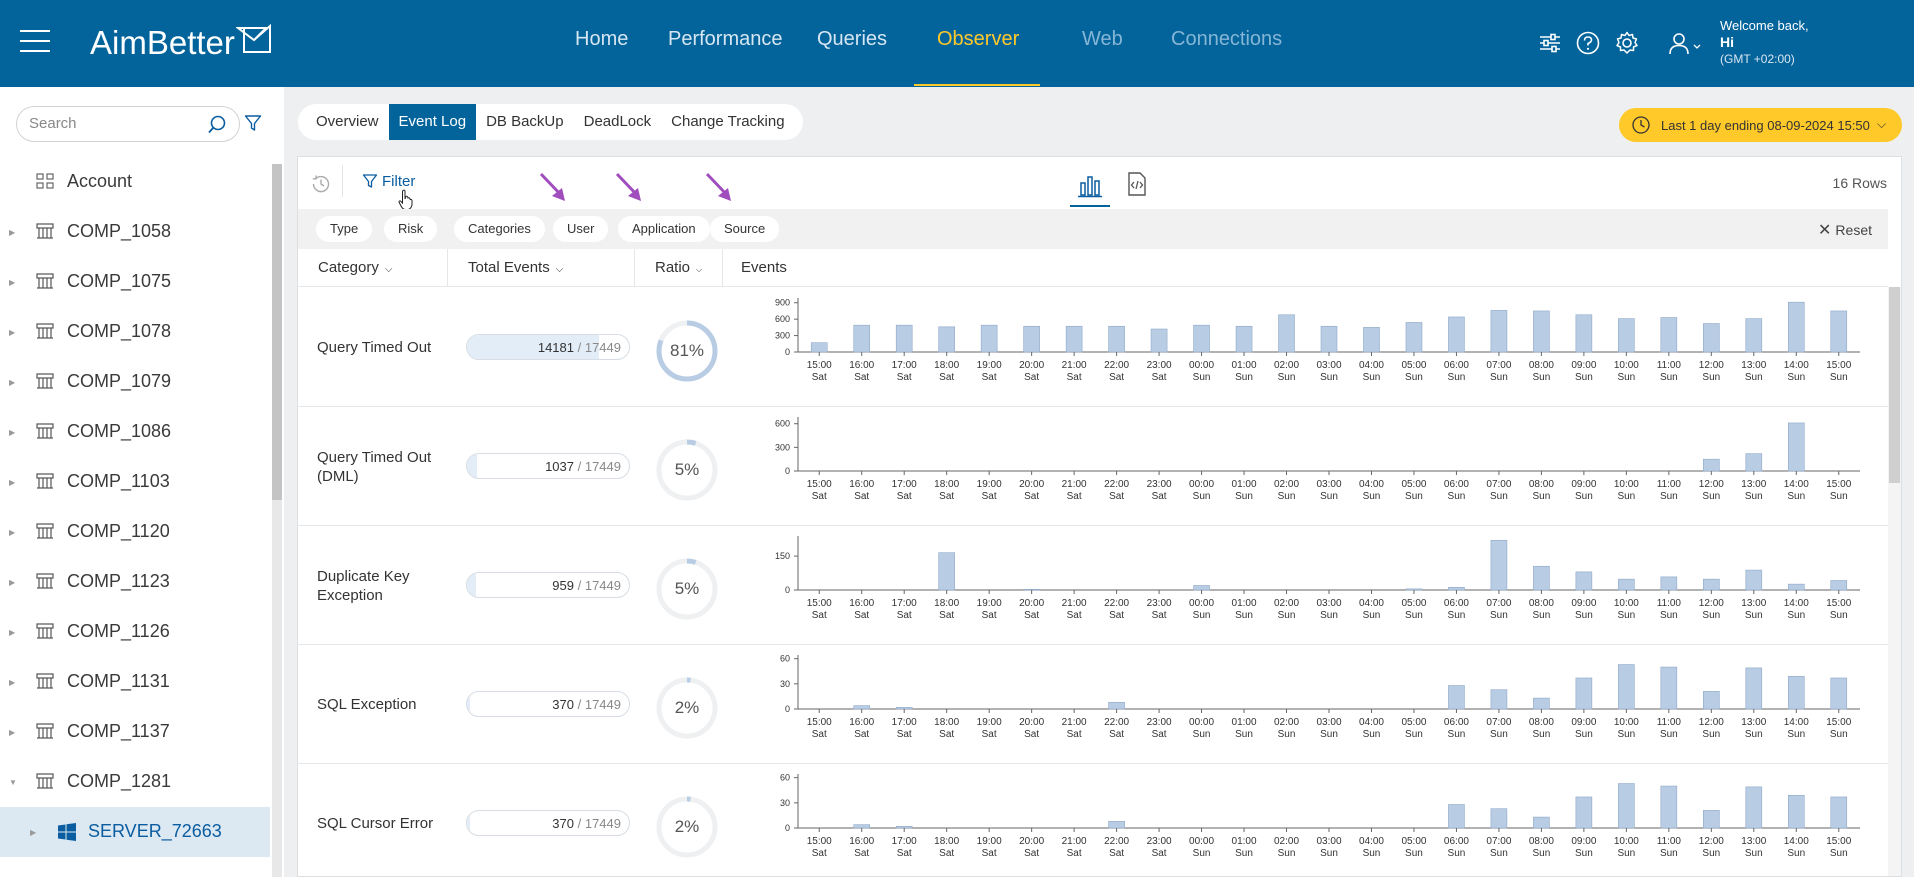  Describe the element at coordinates (114, 123) in the screenshot. I see `search-input` at that location.